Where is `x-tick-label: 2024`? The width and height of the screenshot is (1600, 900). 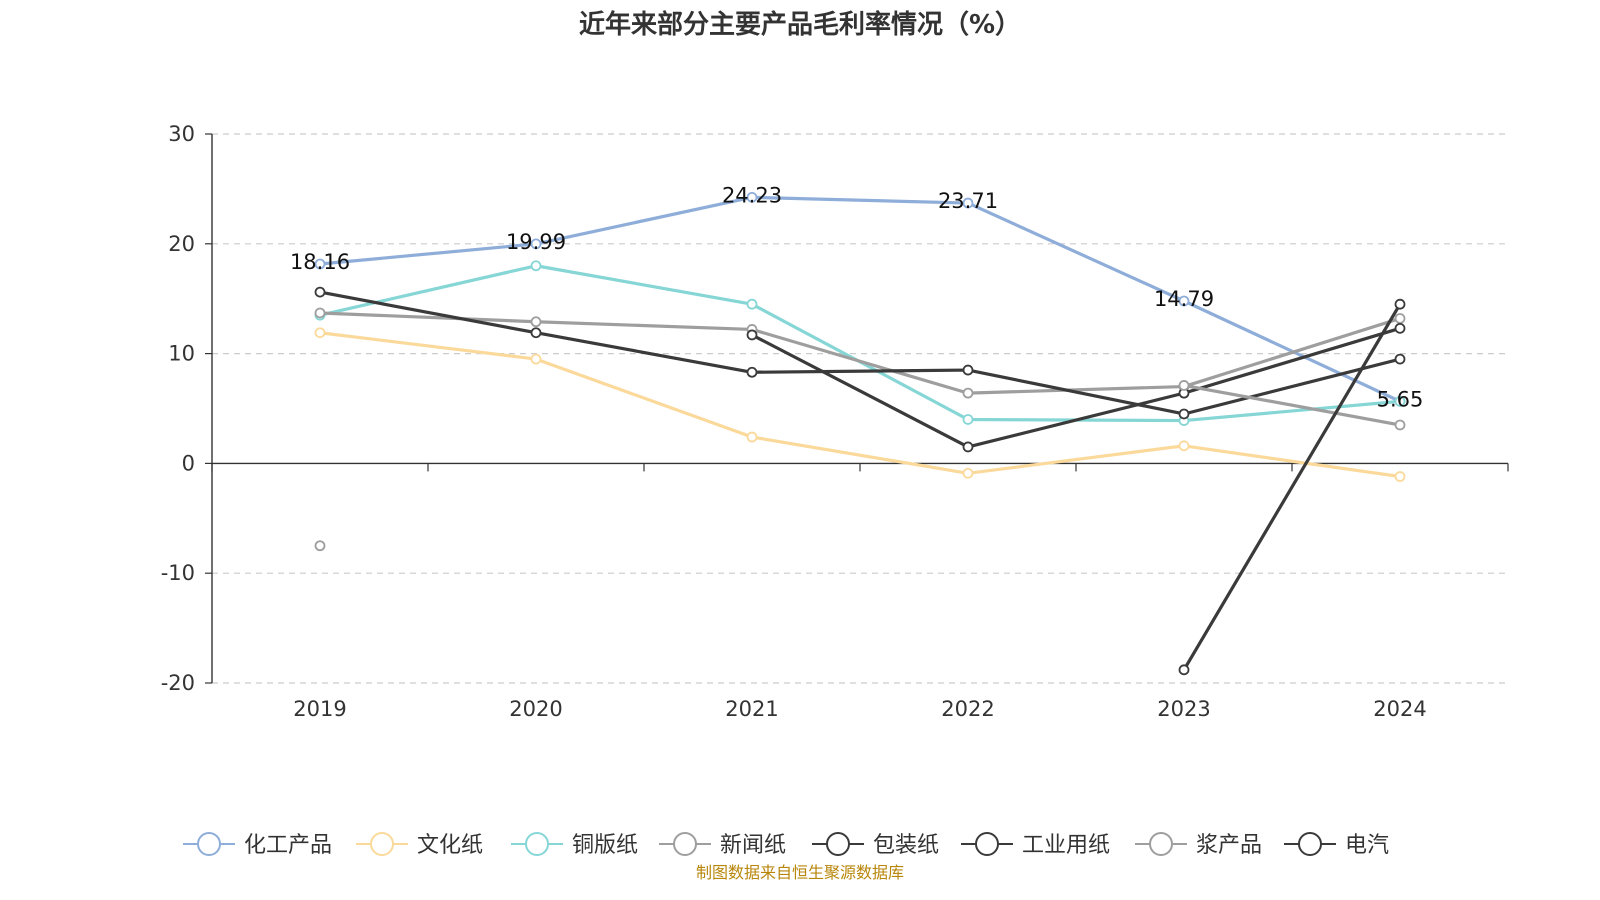
x-tick-label: 2024 is located at coordinates (1399, 709).